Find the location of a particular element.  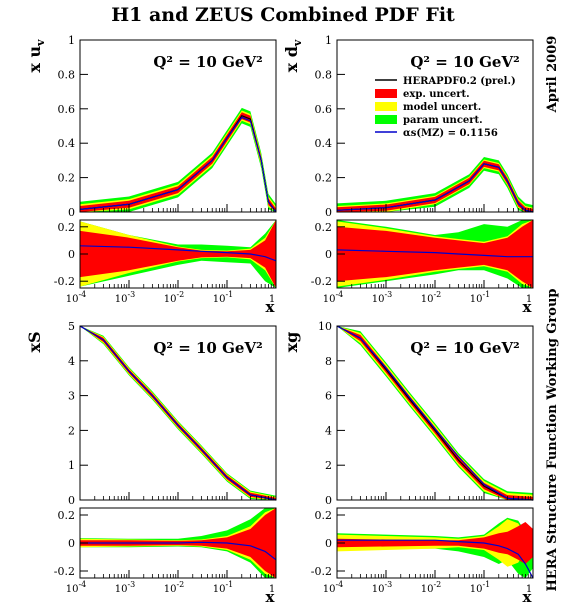

y-tick-label: 3 is located at coordinates (71, 396).